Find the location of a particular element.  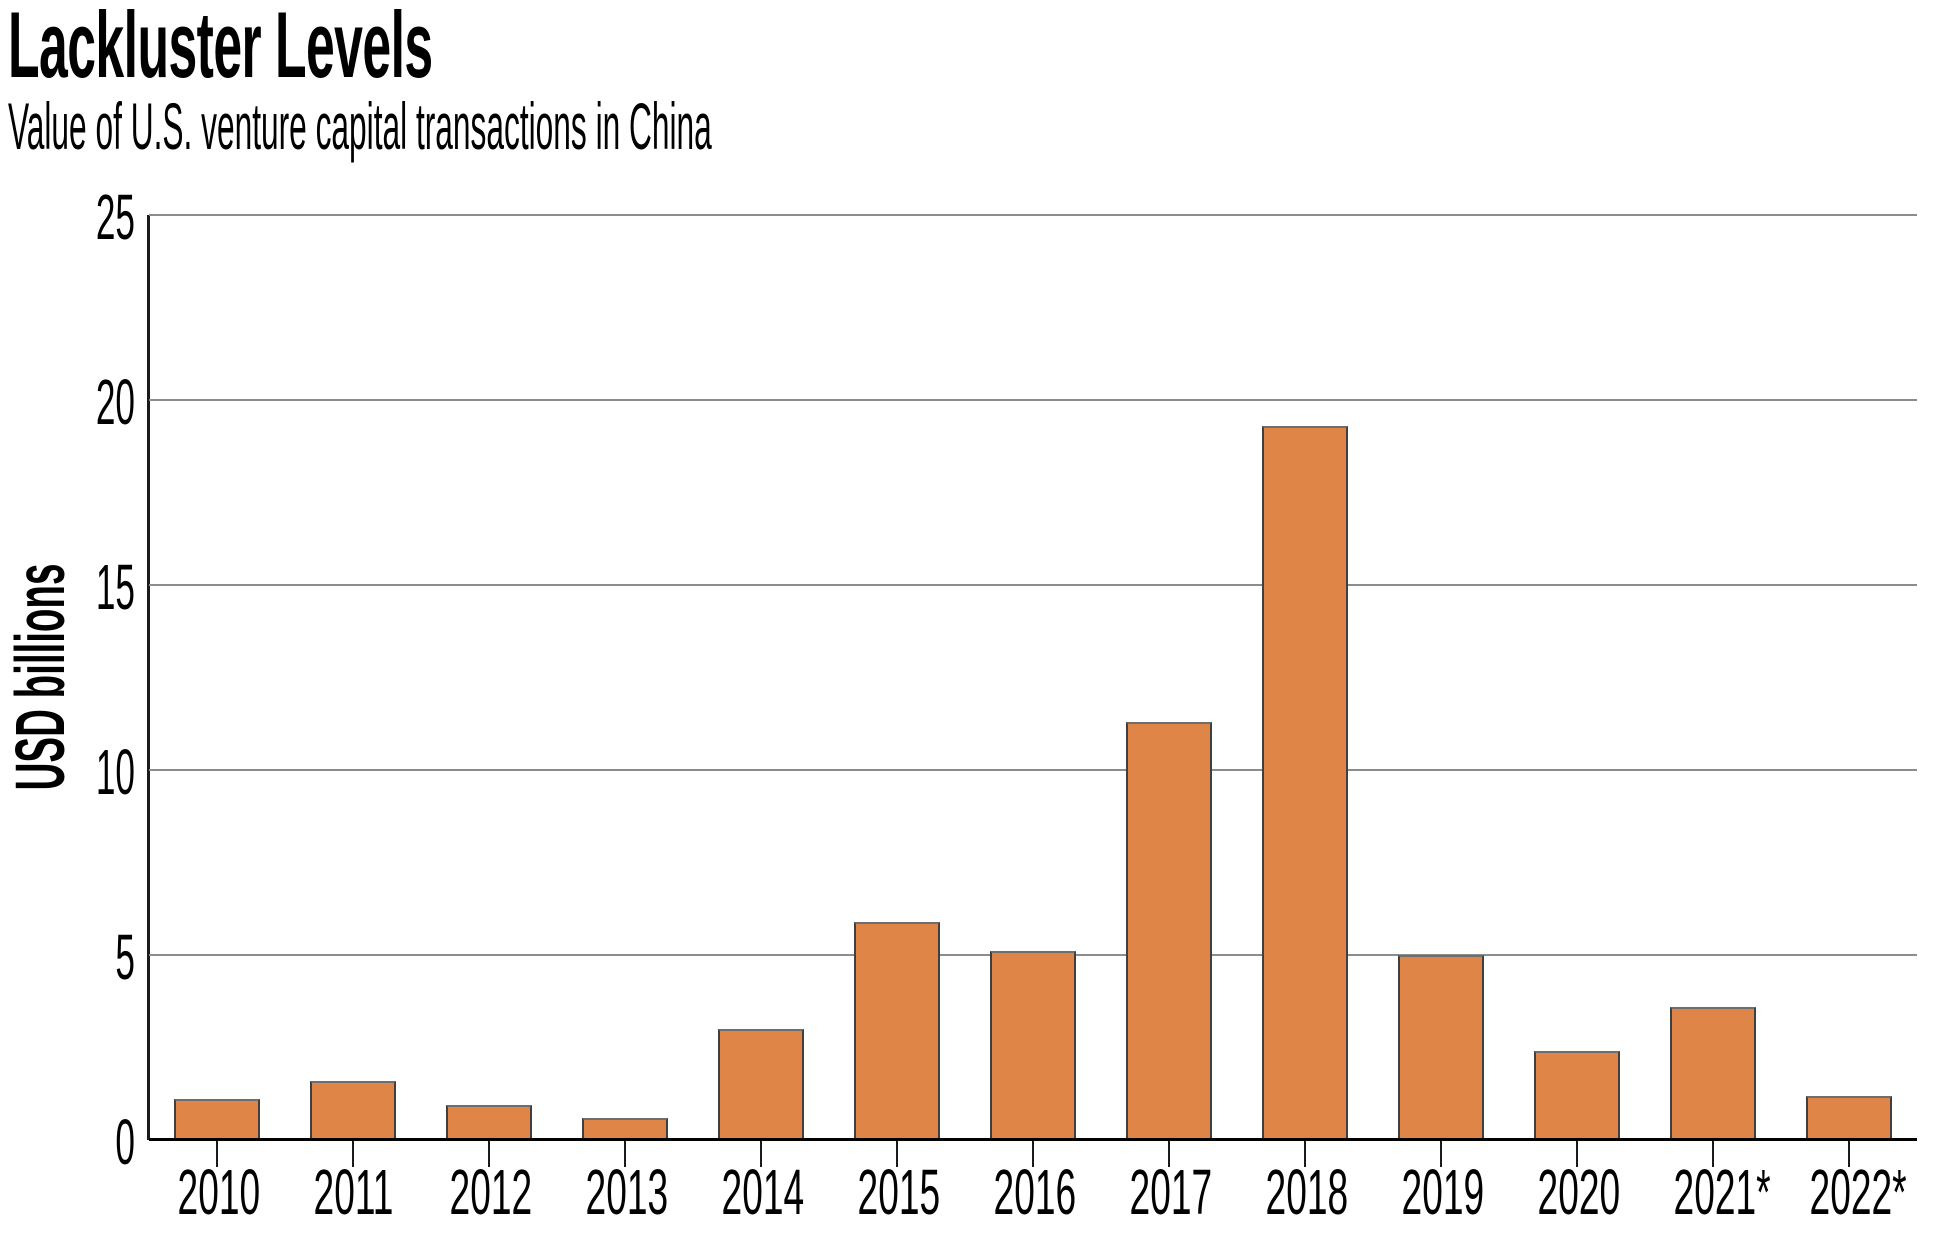

x-tick-label-2019: 2019 is located at coordinates (1443, 1192).